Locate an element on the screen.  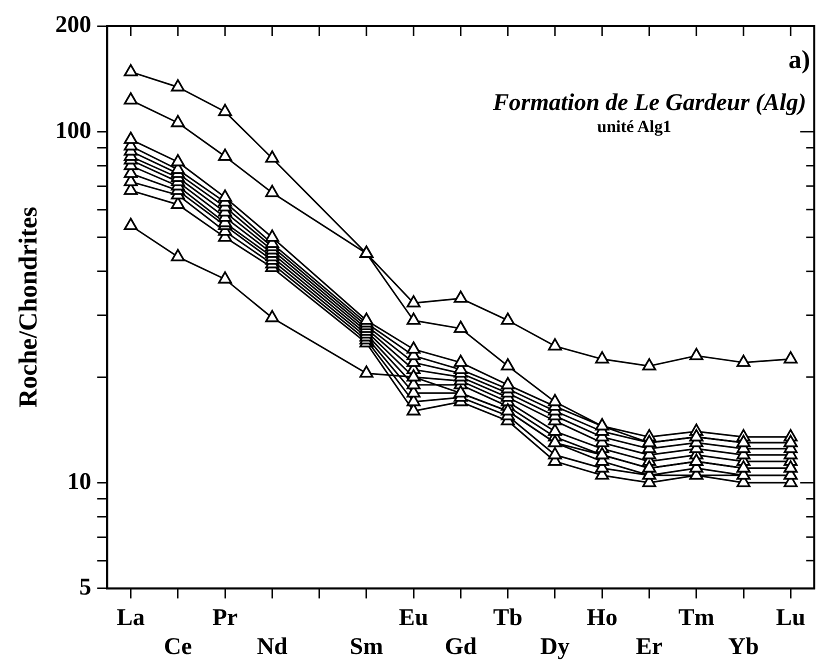
x-tick-label: Pr is located at coordinates (225, 618).